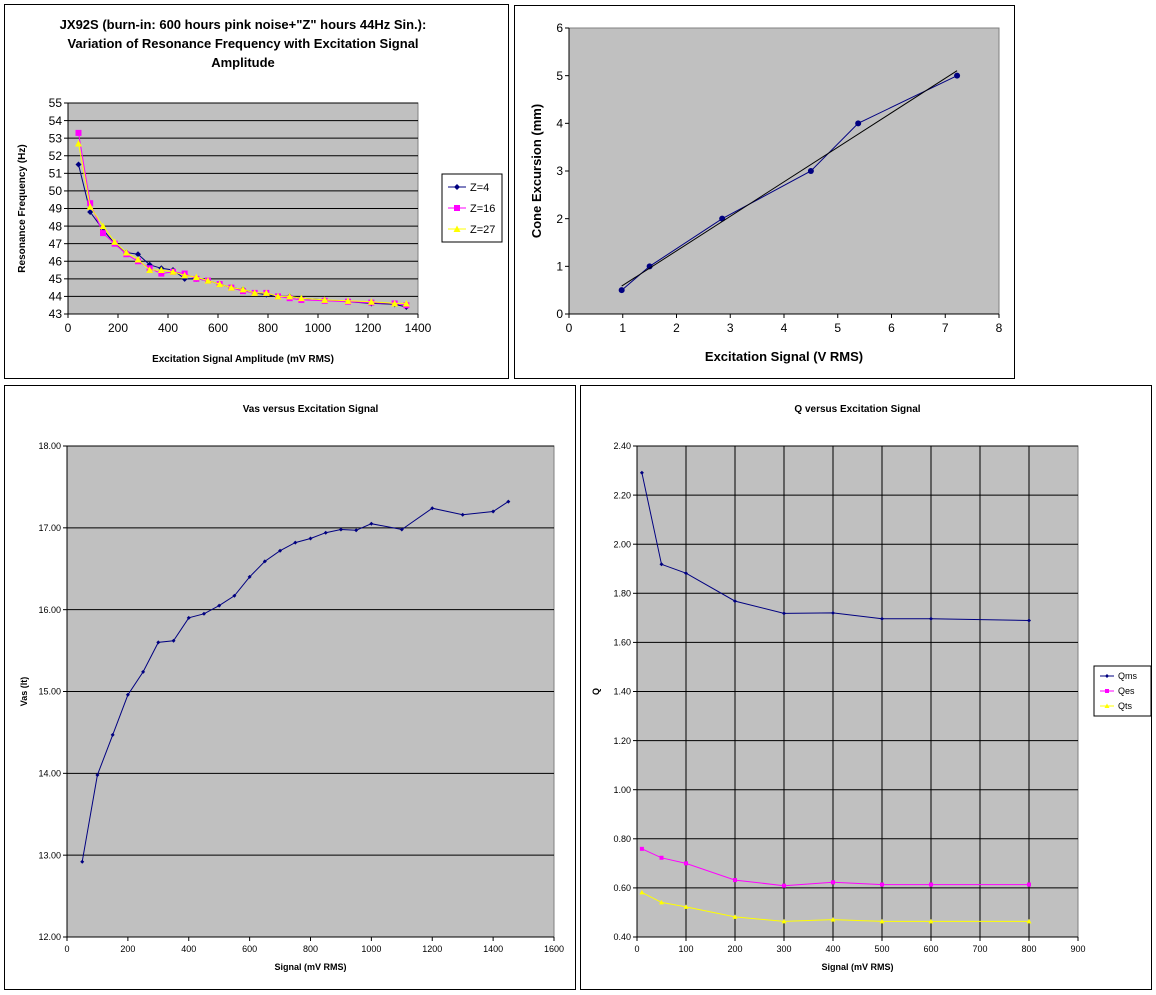 The width and height of the screenshot is (1156, 995). What do you see at coordinates (622, 937) in the screenshot?
I see `y-tick-label: 0.40` at bounding box center [622, 937].